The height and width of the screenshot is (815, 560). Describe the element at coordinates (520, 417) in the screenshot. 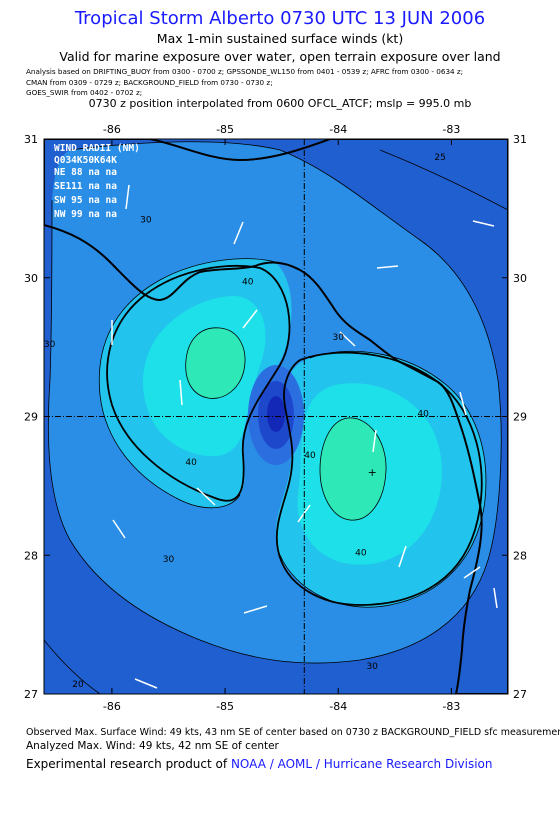

I see `lat-tick-label-right: 29` at that location.